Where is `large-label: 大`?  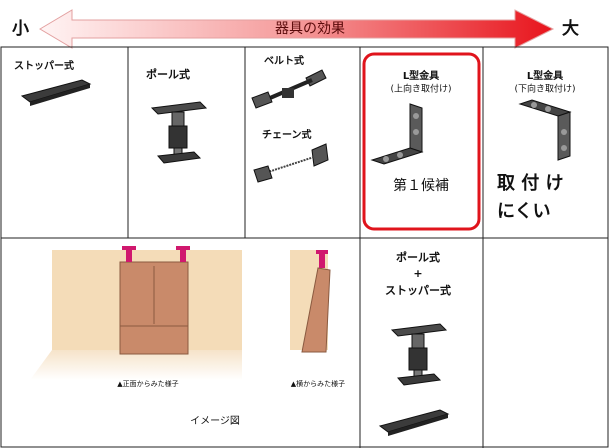 large-label: 大 is located at coordinates (570, 28).